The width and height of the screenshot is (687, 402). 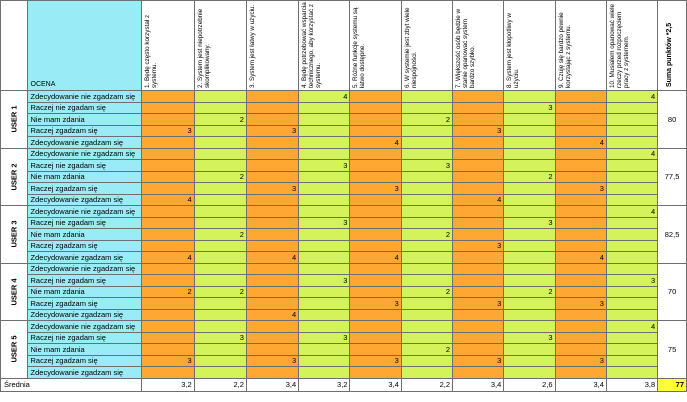 I want to click on user-label-text: USER 3, so click(x=13, y=234).